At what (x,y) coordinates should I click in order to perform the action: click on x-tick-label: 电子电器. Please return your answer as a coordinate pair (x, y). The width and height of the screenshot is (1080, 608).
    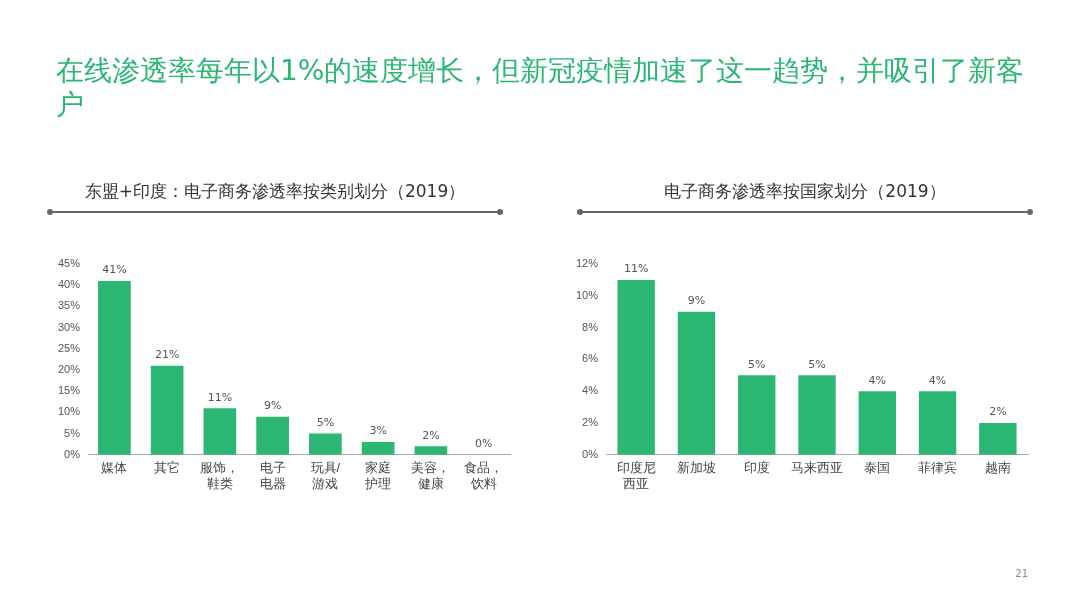
    Looking at the image, I should click on (272, 475).